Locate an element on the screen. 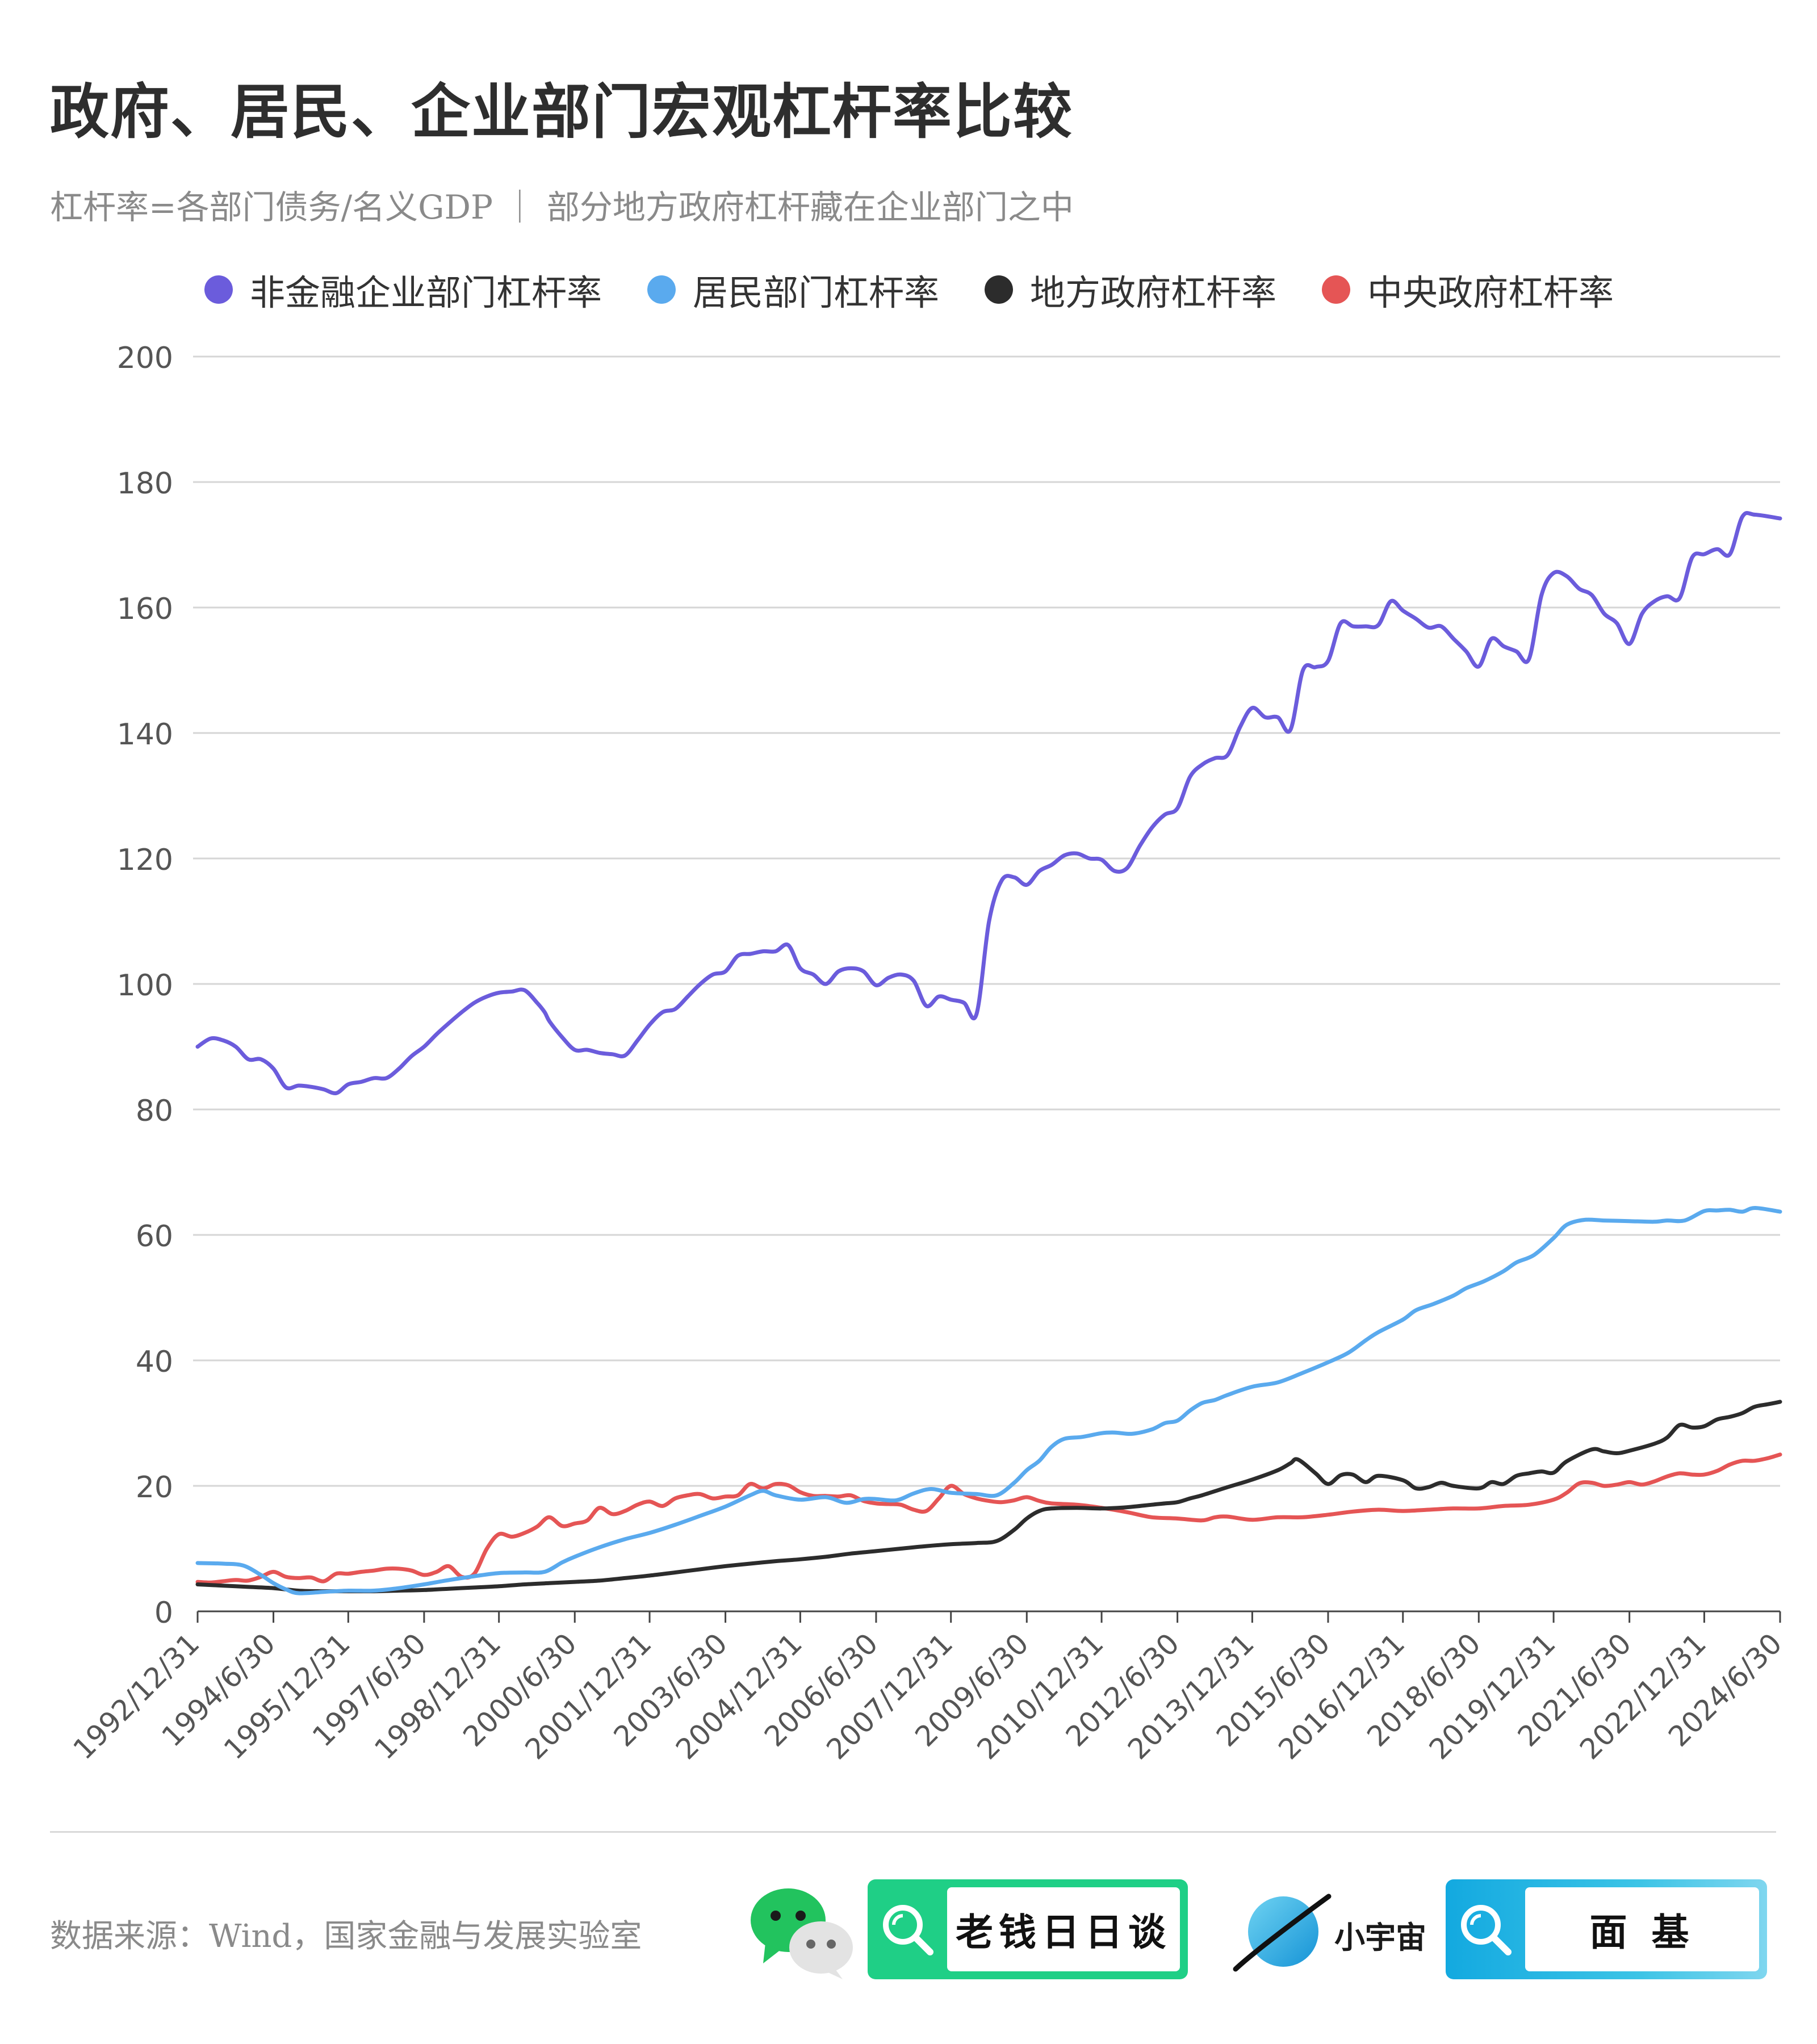 The image size is (1817, 2044). legend-item-central-gov: 中央政府杠杆率 is located at coordinates (1468, 289).